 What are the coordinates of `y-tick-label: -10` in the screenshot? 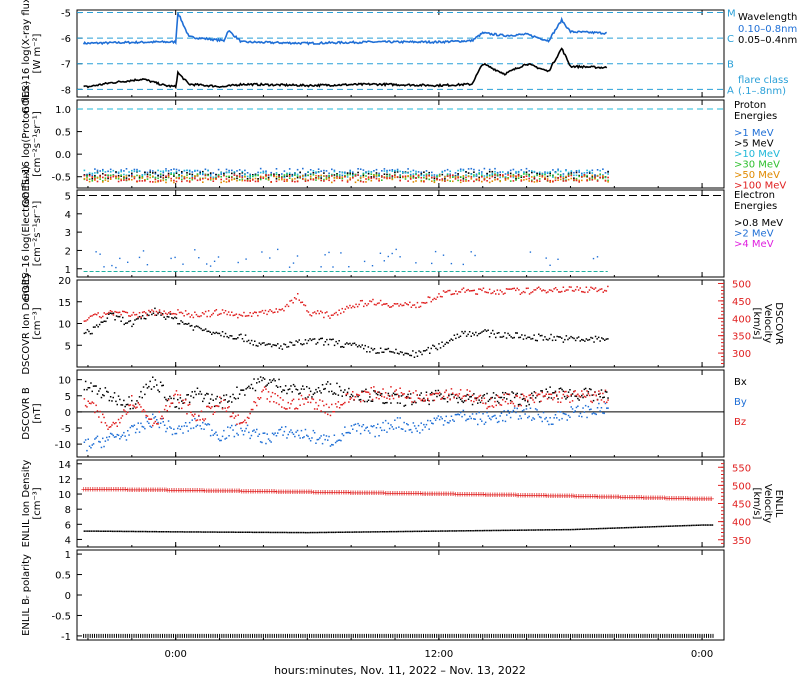 It's located at (63, 445).